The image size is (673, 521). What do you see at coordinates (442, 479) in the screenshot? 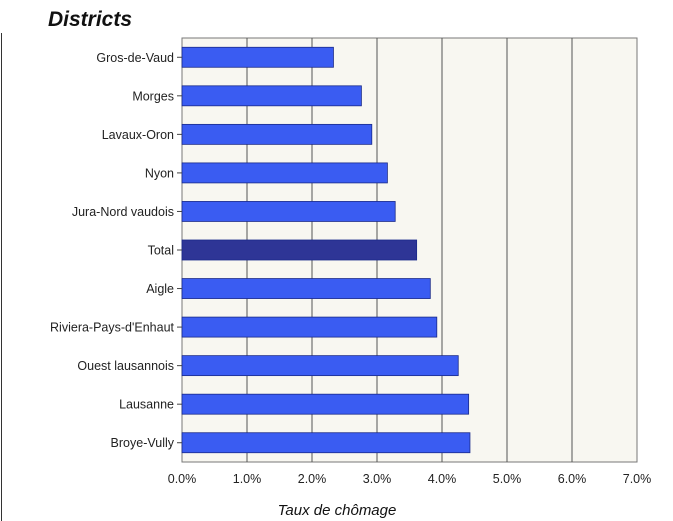
I see `x-tick-label: 4.0%` at bounding box center [442, 479].